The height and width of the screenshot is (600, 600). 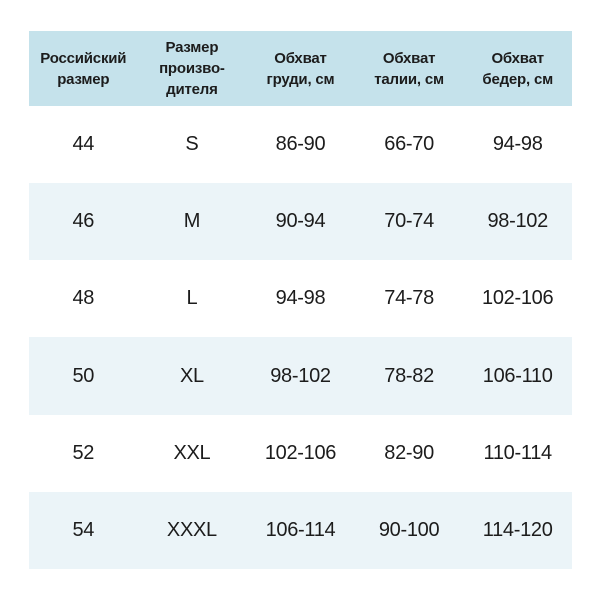 What do you see at coordinates (409, 145) in the screenshot?
I see `cell-waist: 66-70` at bounding box center [409, 145].